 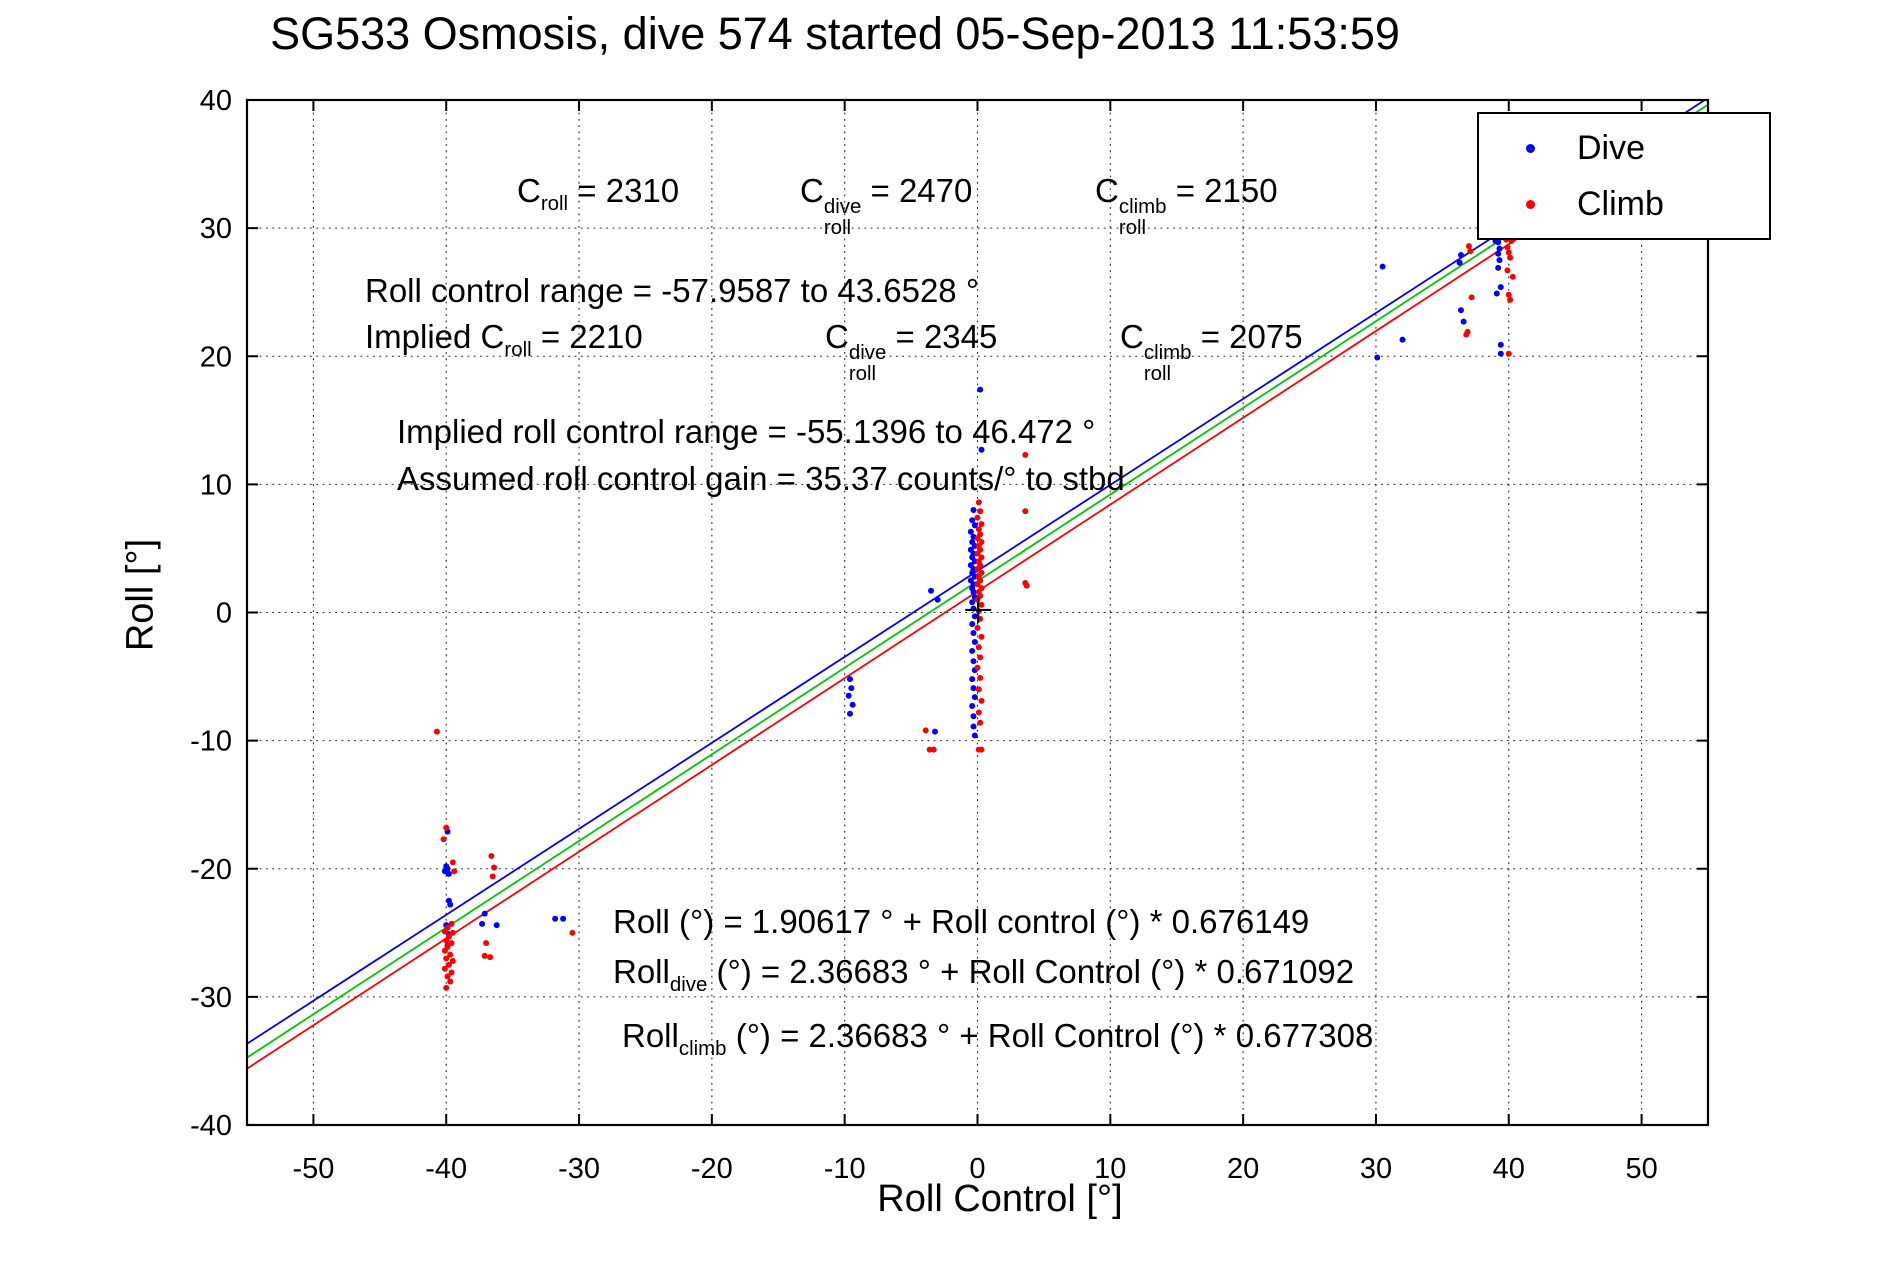 I want to click on x-tick-label: 50, so click(x=1641, y=1169).